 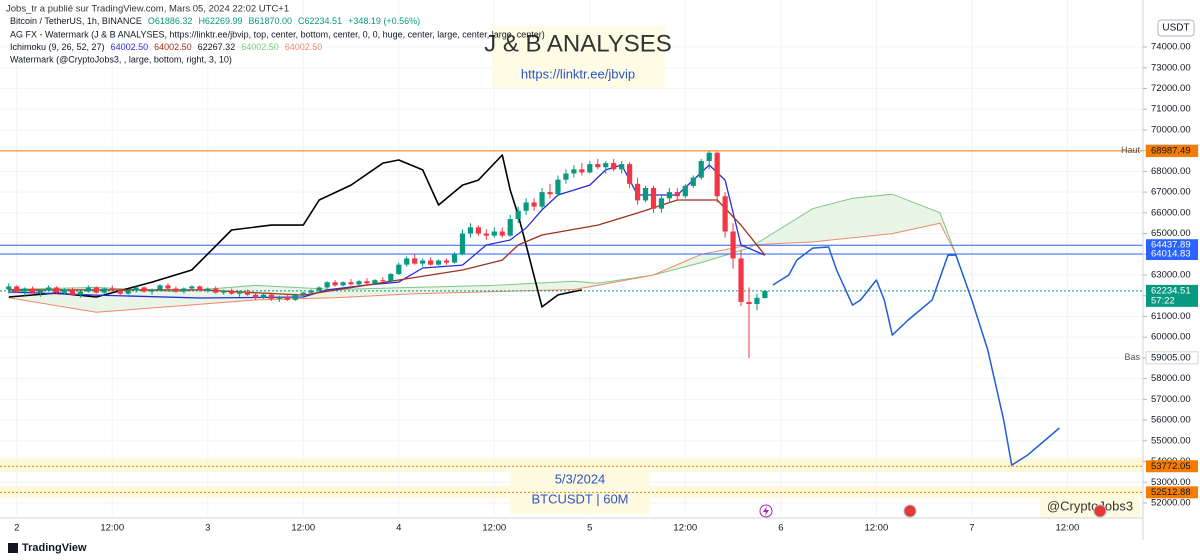 What do you see at coordinates (1171, 109) in the screenshot?
I see `y-tick-label: 71000.00` at bounding box center [1171, 109].